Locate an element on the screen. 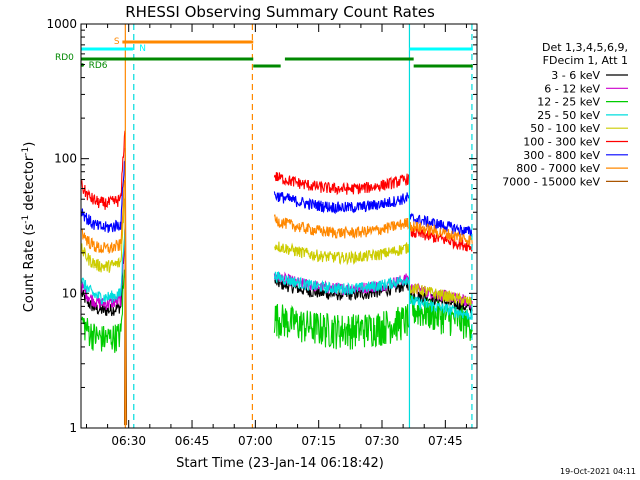 The width and height of the screenshot is (640, 480). y-tick-label: 1 is located at coordinates (73, 428).